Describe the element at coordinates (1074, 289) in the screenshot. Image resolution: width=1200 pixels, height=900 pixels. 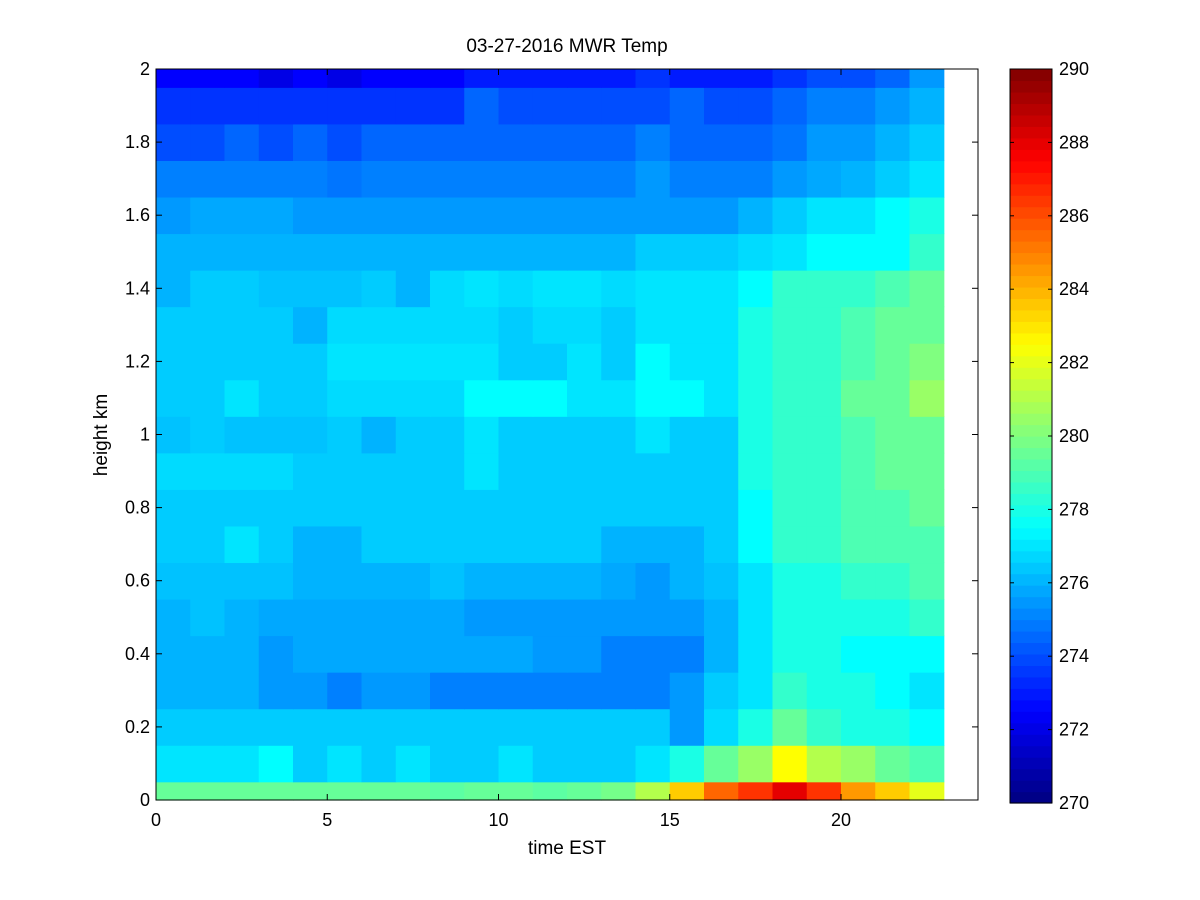
I see `colorbar-tick-label: 284` at that location.